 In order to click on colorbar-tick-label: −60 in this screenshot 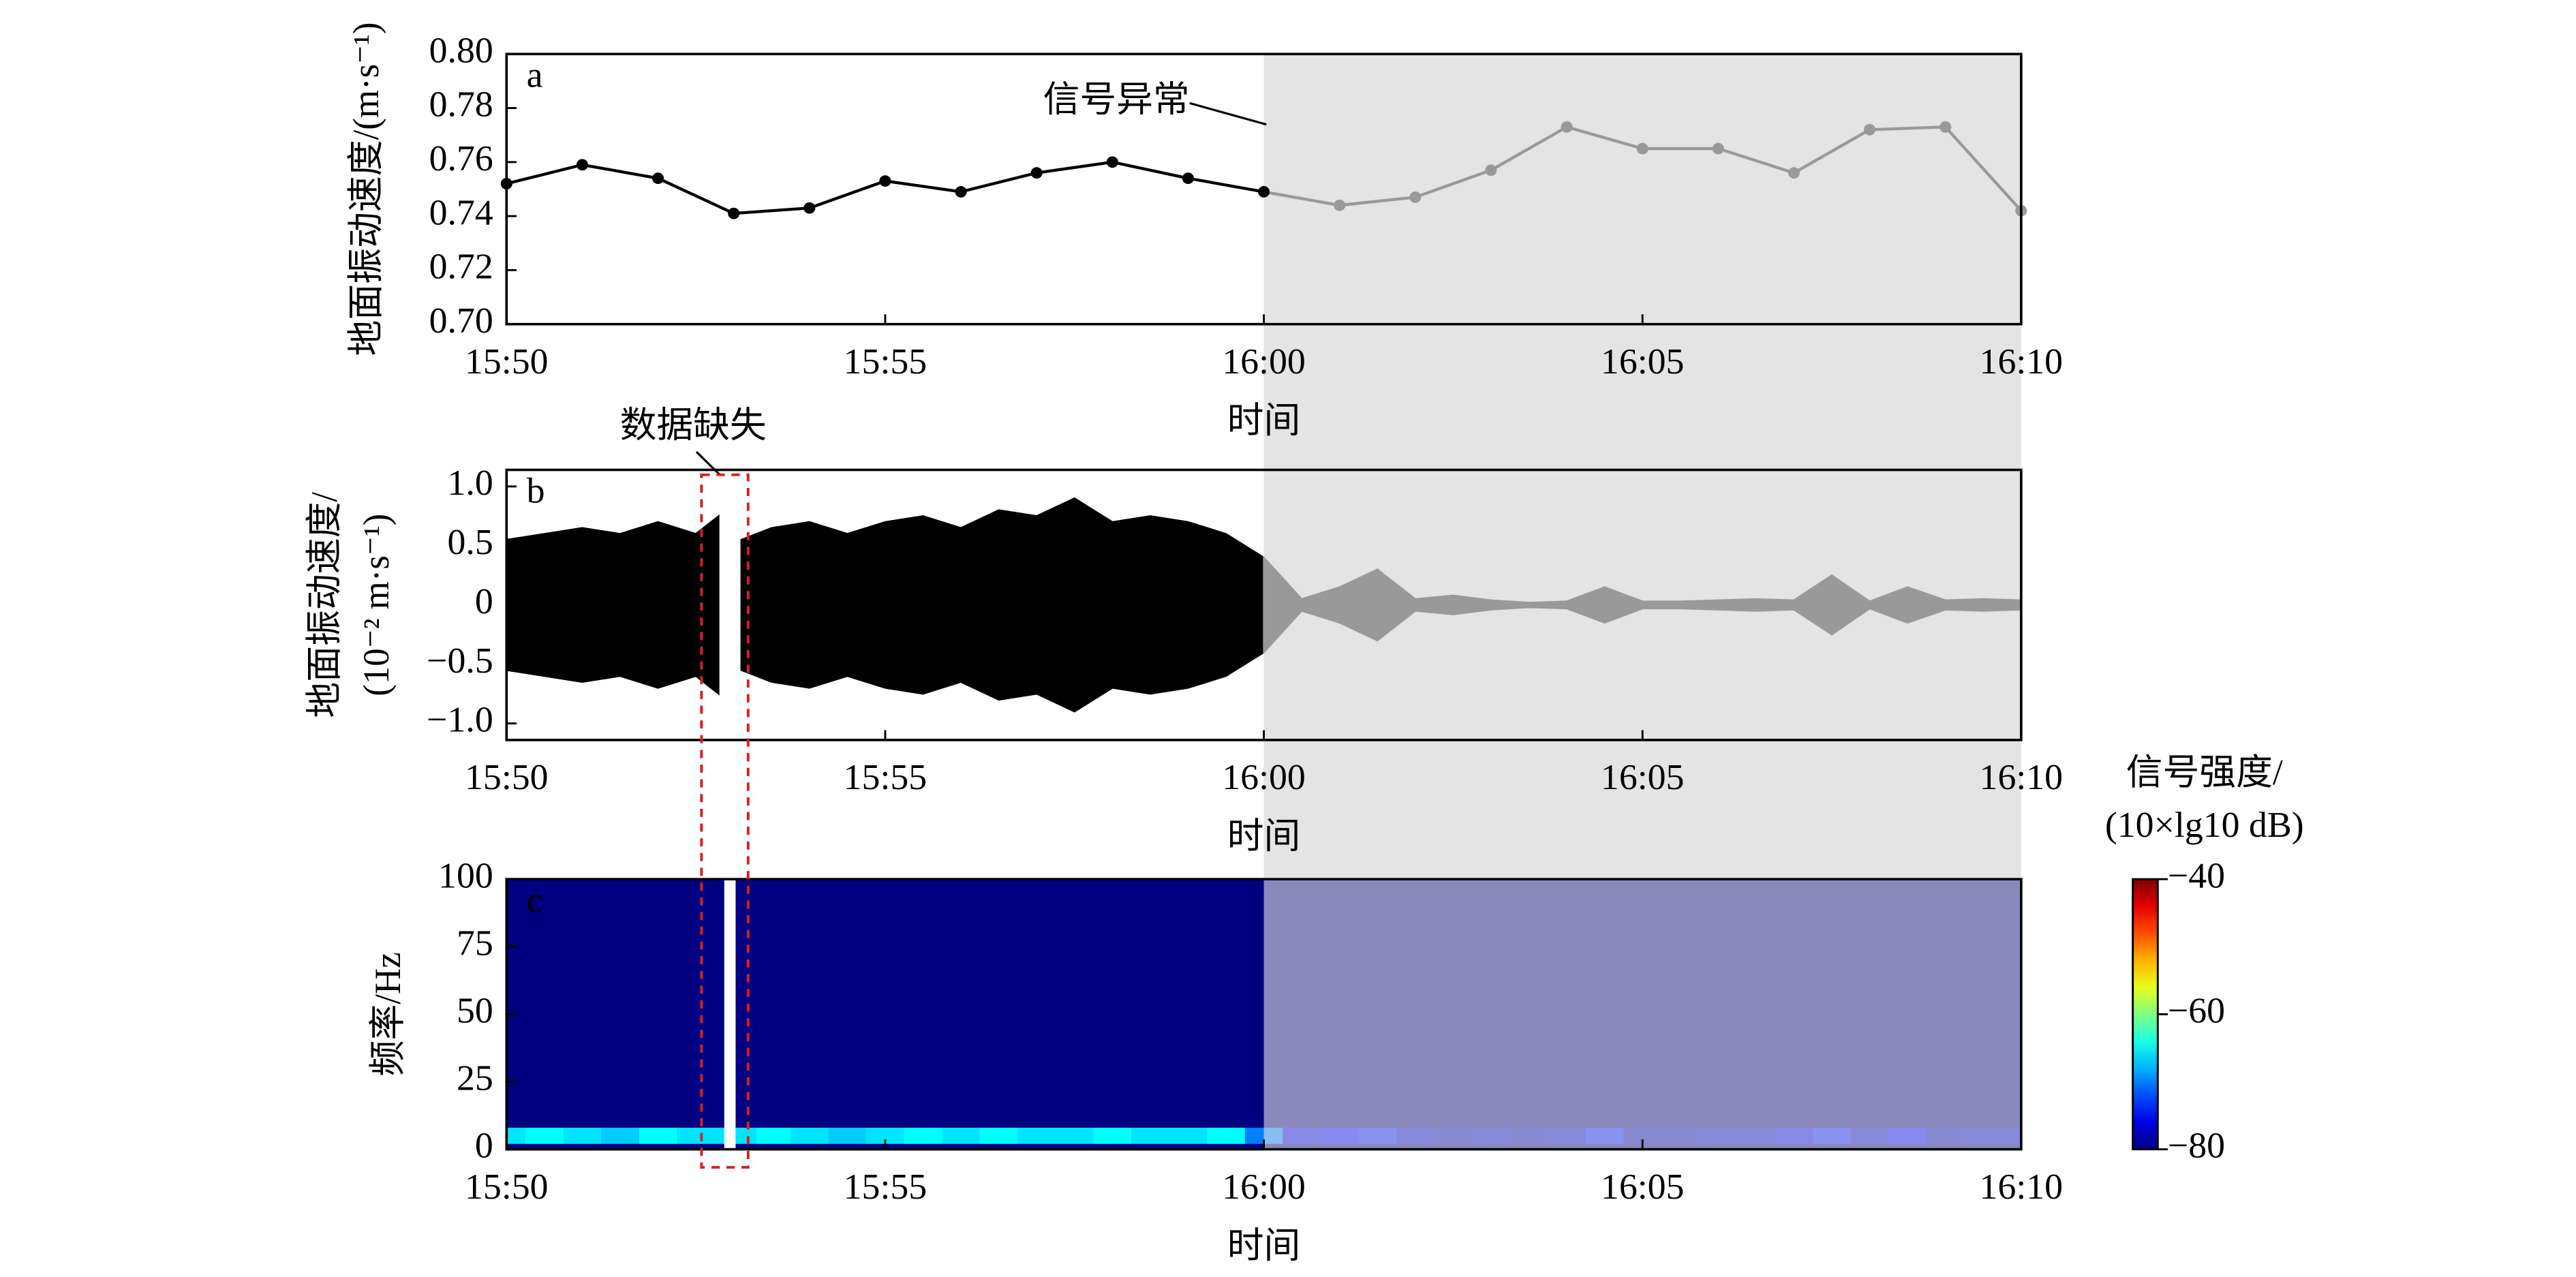, I will do `click(2196, 1010)`.